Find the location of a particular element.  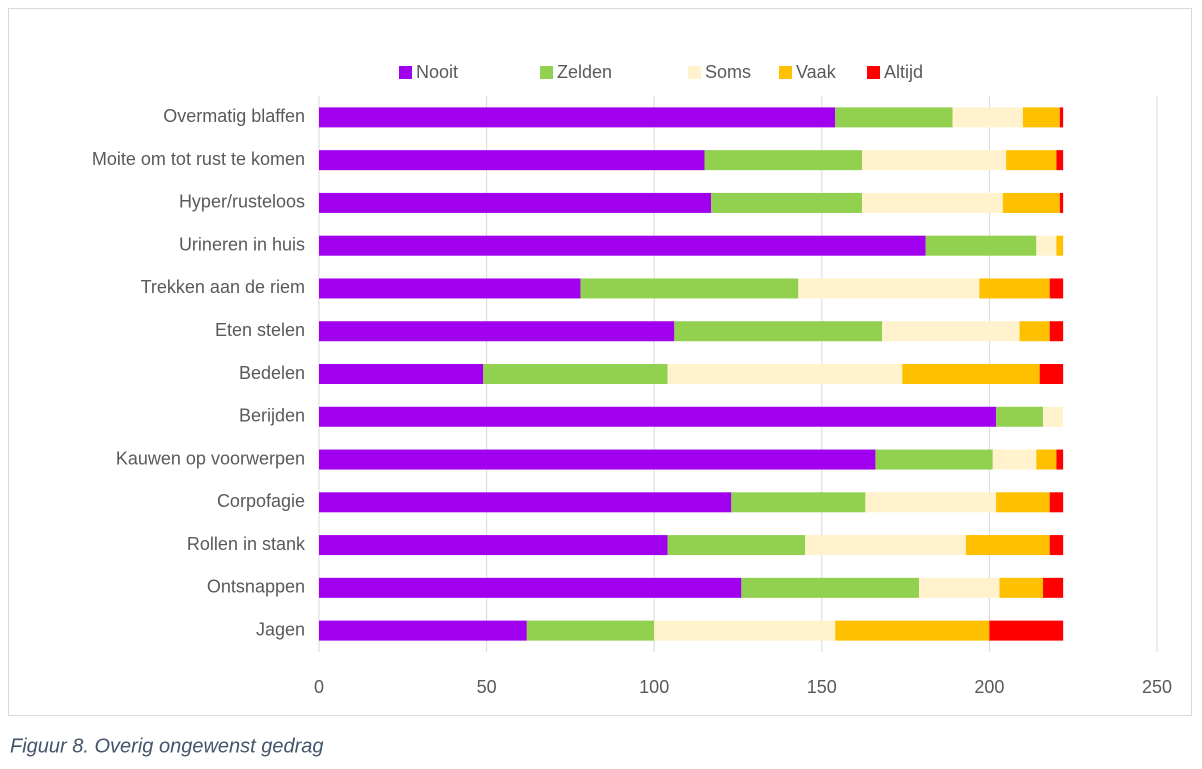

legend-label: Vaak is located at coordinates (816, 72).